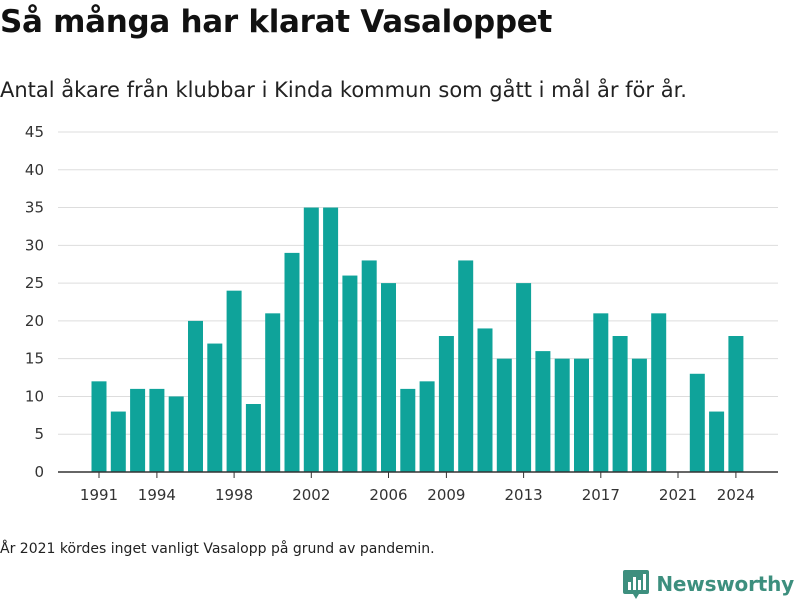 This screenshot has height=600, width=800. I want to click on y-axis-ticks: 0 5 10 15 20 25 30 35 40 45, so click(34, 302).